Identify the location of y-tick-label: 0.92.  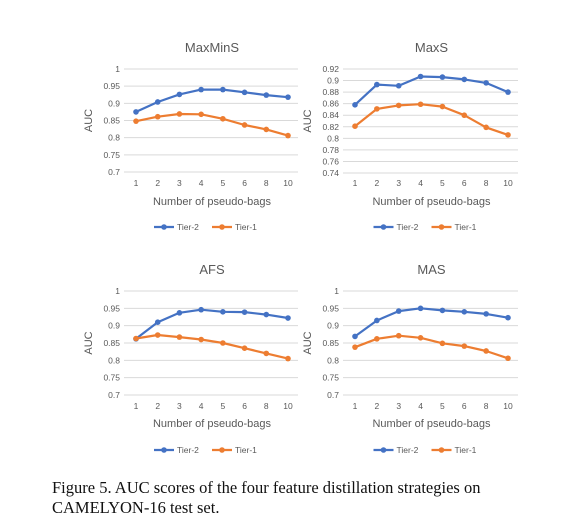
(330, 69).